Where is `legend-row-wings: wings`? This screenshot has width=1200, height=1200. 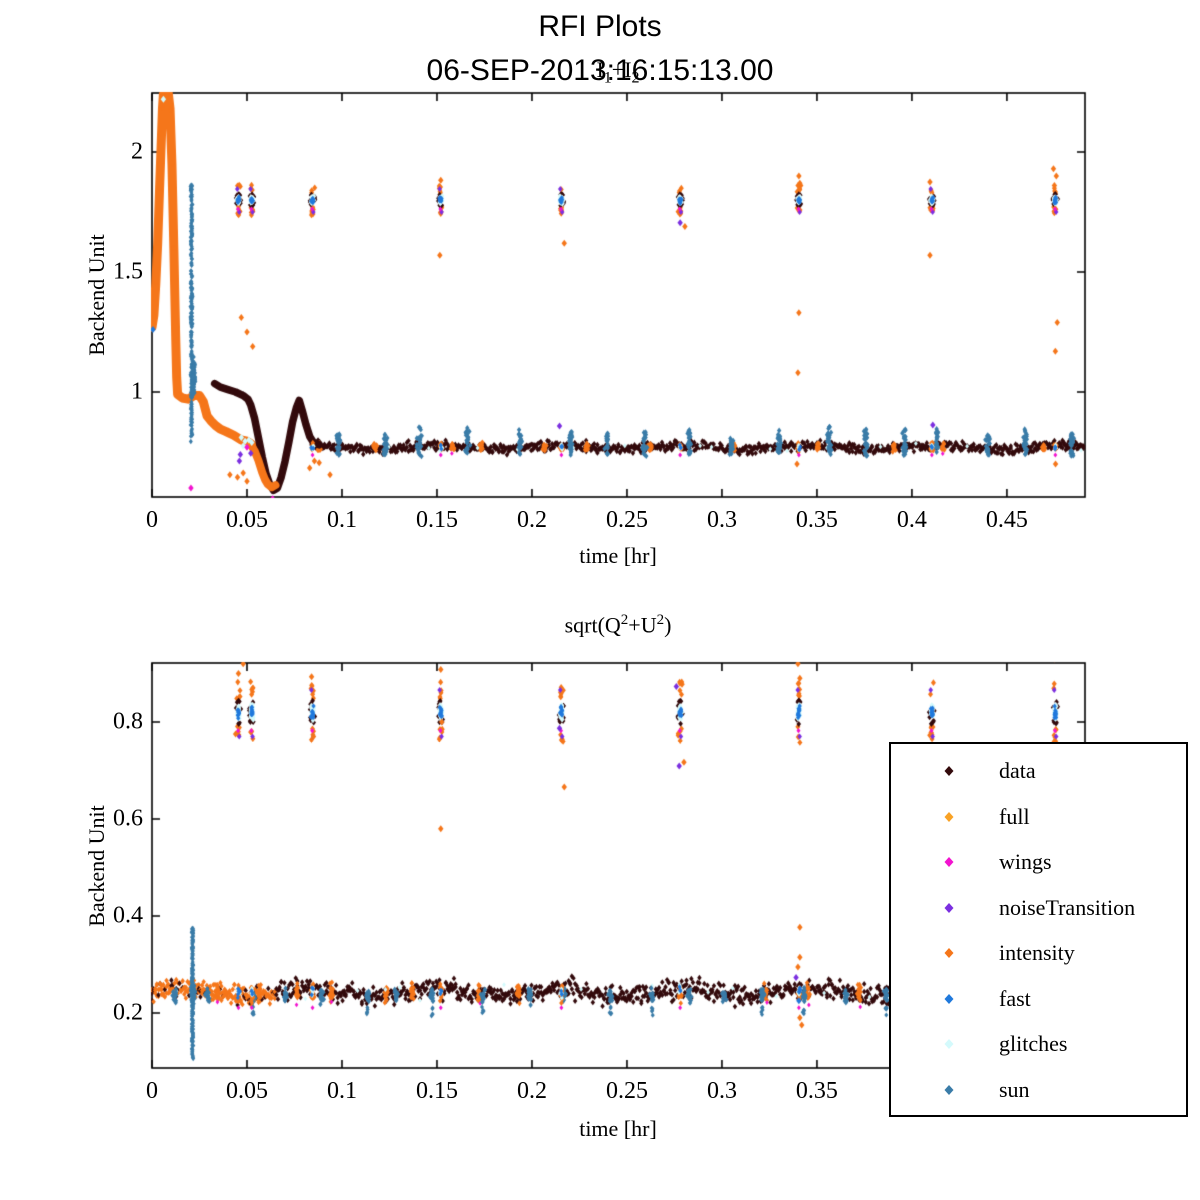
legend-row-wings: wings is located at coordinates (1038, 862).